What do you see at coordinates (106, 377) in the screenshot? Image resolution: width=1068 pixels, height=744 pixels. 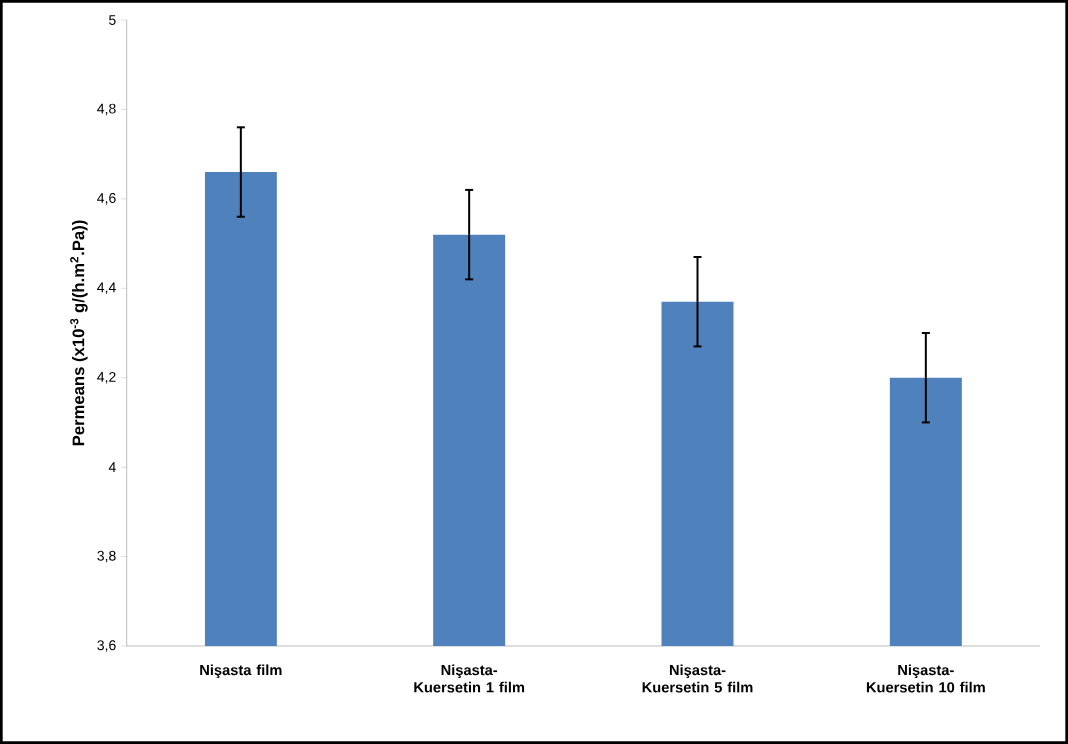 I see `y-tick-label: 4,2` at bounding box center [106, 377].